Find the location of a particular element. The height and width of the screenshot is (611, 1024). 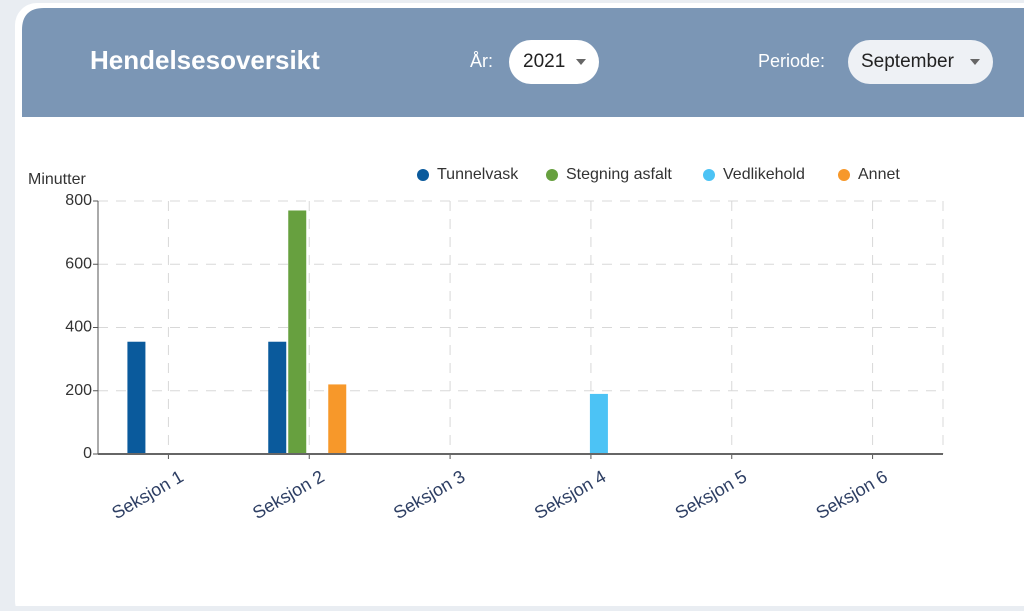

period-dropdown is located at coordinates (920, 62).